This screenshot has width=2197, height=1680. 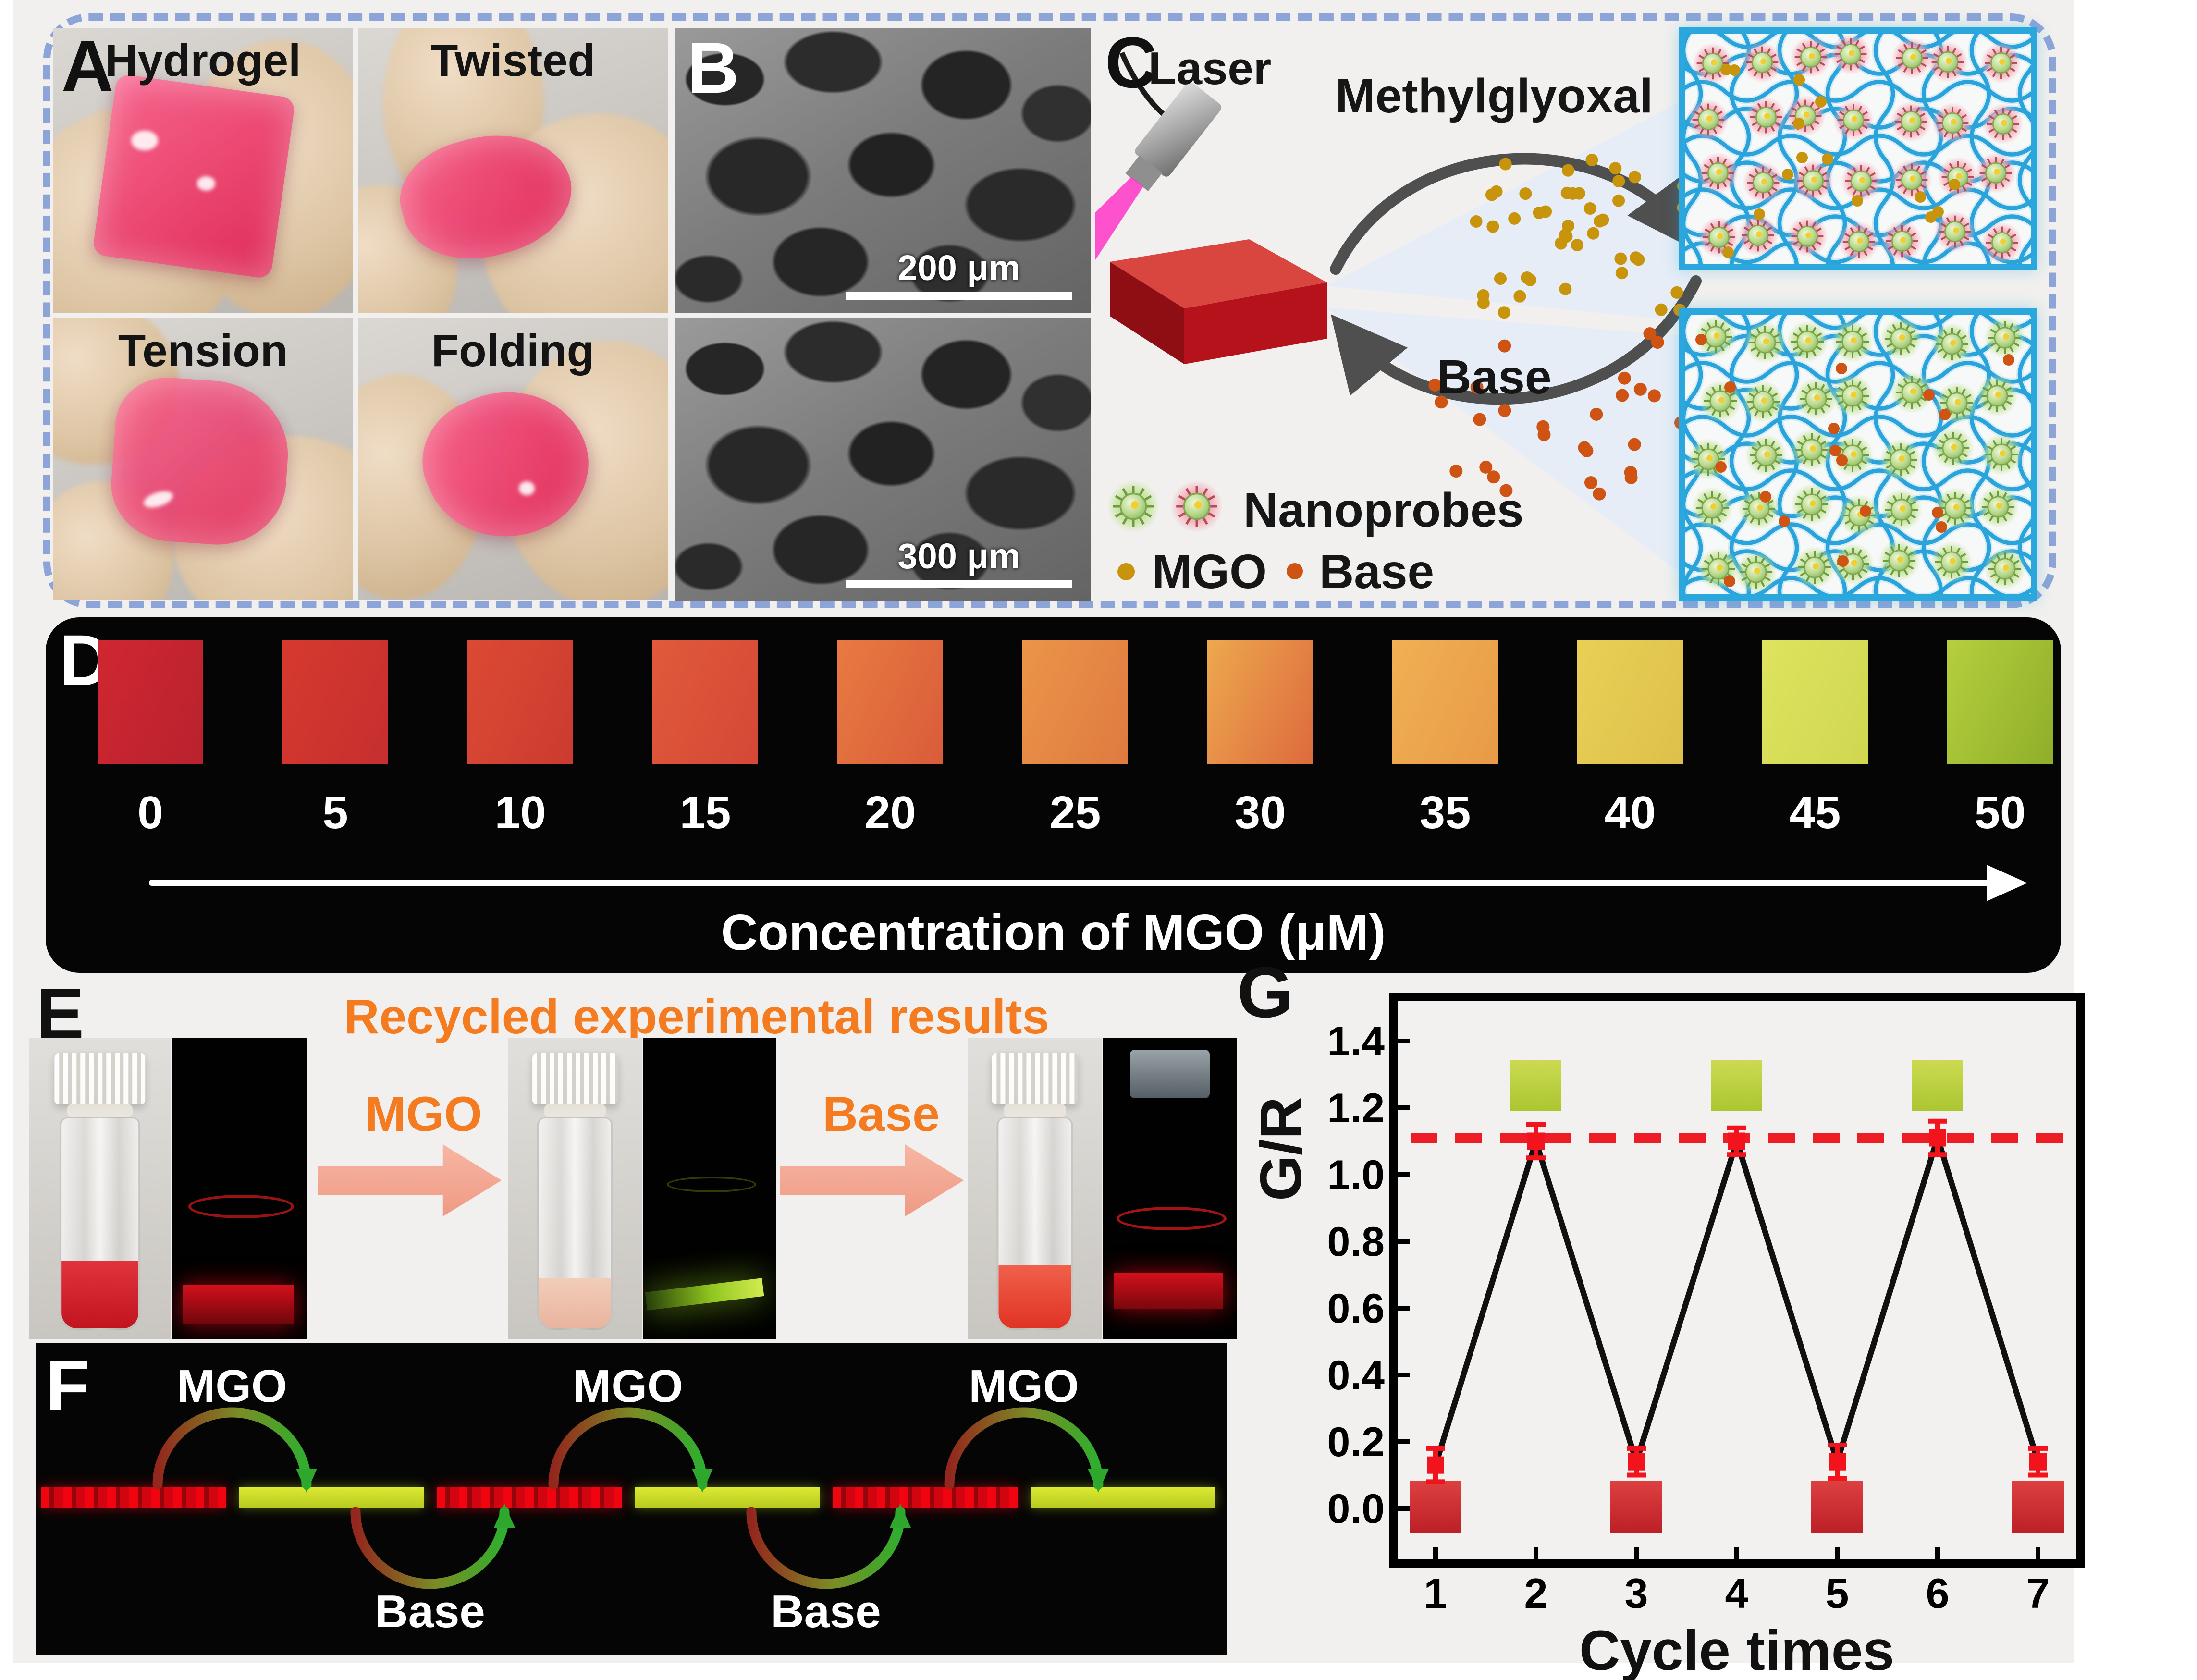 I want to click on data-marker, so click(x=2038, y=1462).